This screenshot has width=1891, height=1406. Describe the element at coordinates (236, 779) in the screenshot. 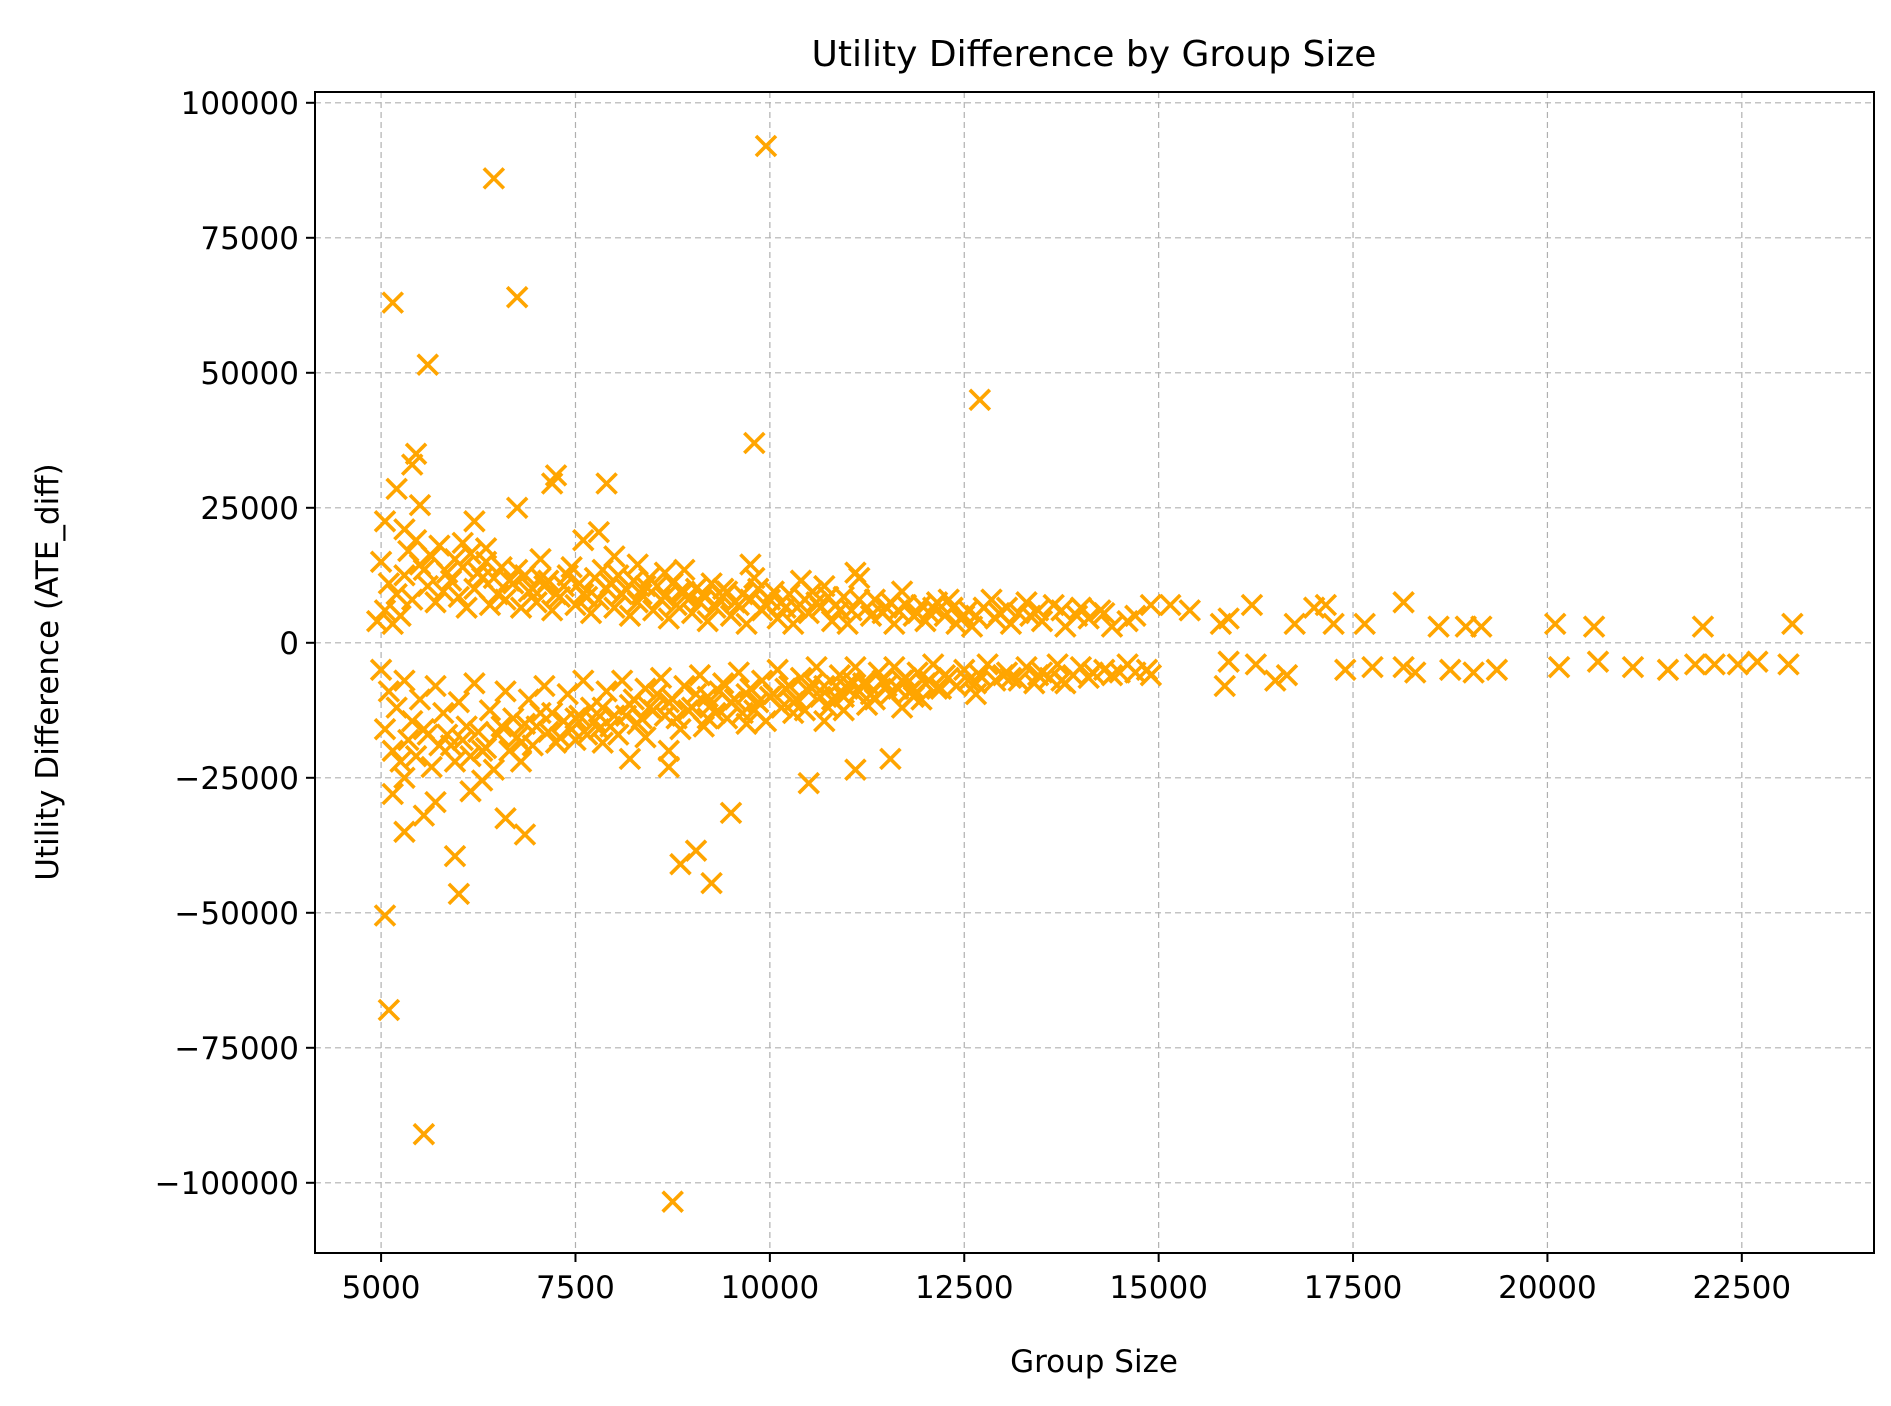

I see `y-tick-label: −25000` at that location.